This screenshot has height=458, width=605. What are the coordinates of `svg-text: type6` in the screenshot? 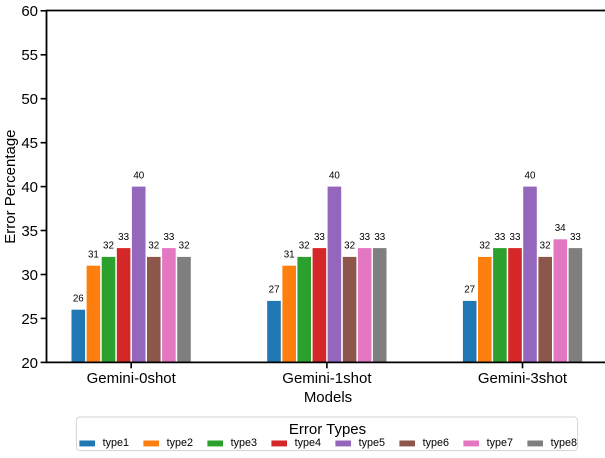 It's located at (436, 443).